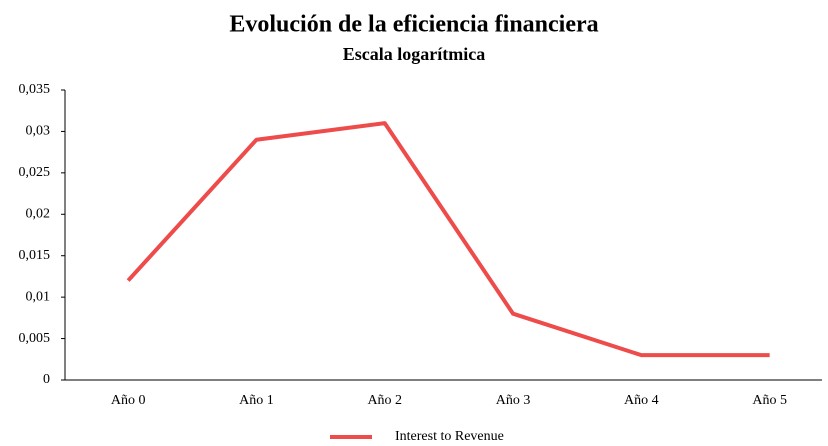 The width and height of the screenshot is (828, 446). I want to click on y-tick-label: 0,025, so click(35, 172).